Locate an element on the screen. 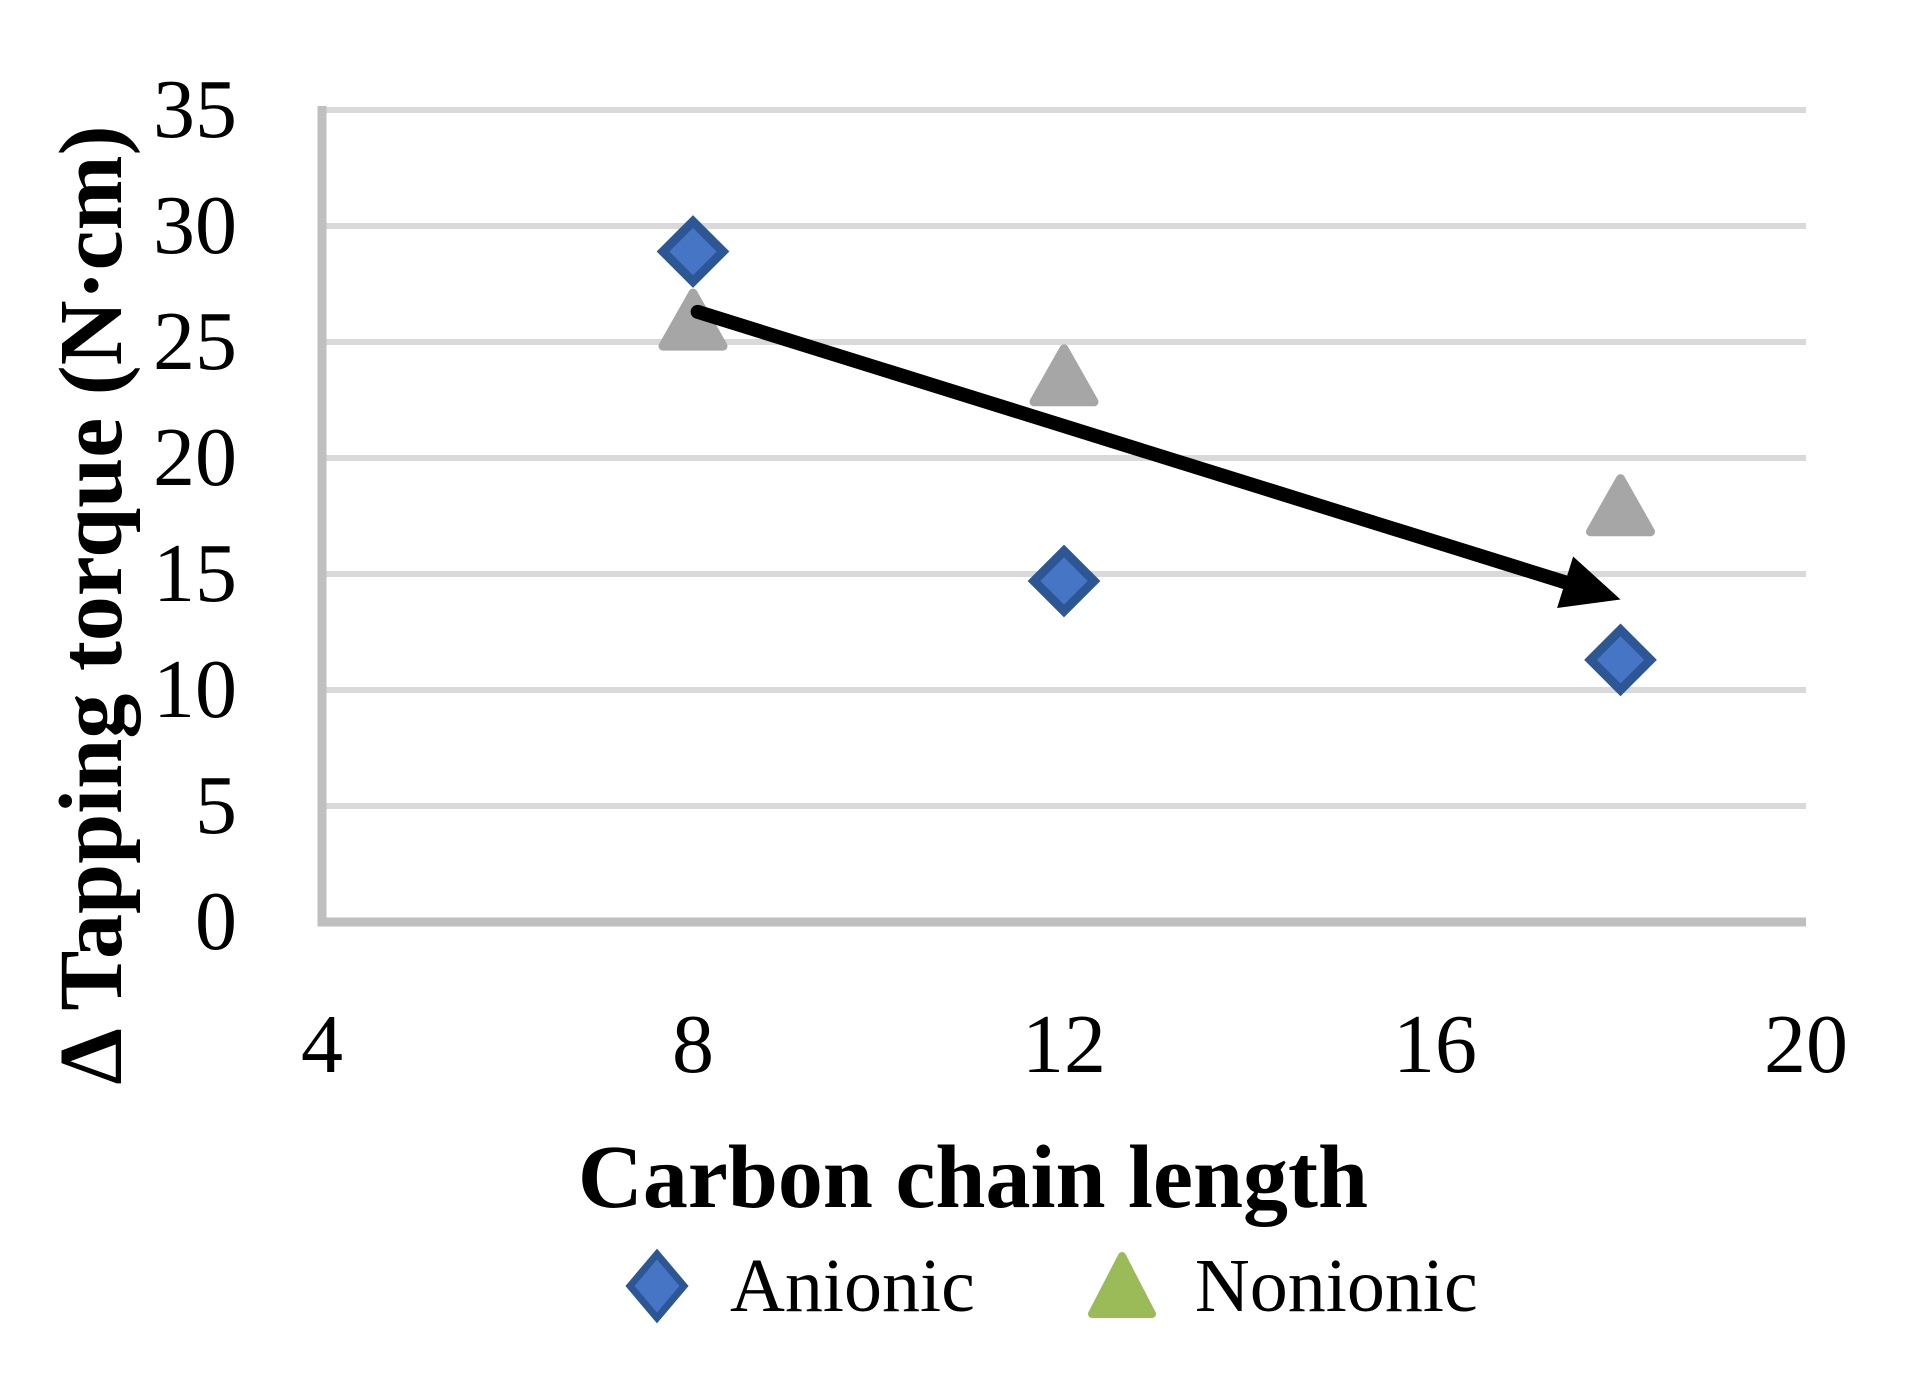 Image resolution: width=1912 pixels, height=1378 pixels. trend-arrow-head is located at coordinates (1589, 582).